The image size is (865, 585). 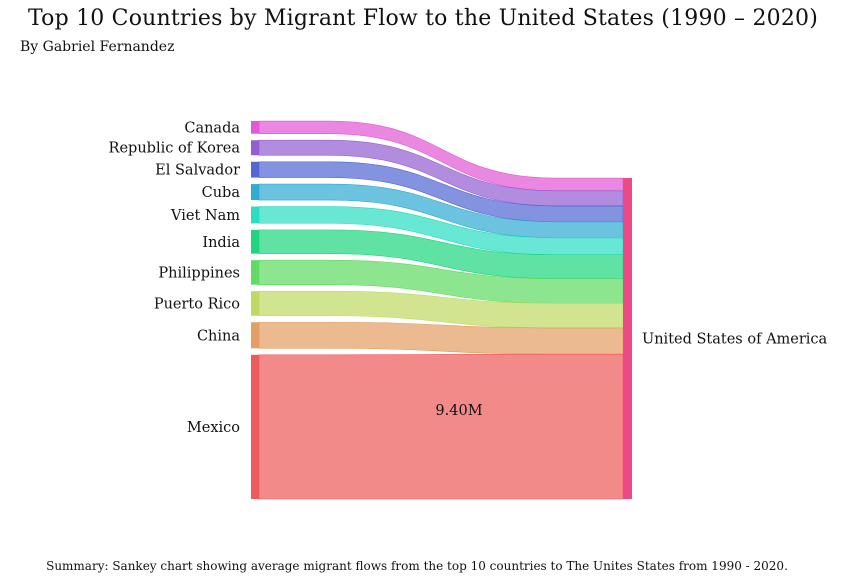 I want to click on node-label-united-states-of-america: United States of America, so click(x=735, y=340).